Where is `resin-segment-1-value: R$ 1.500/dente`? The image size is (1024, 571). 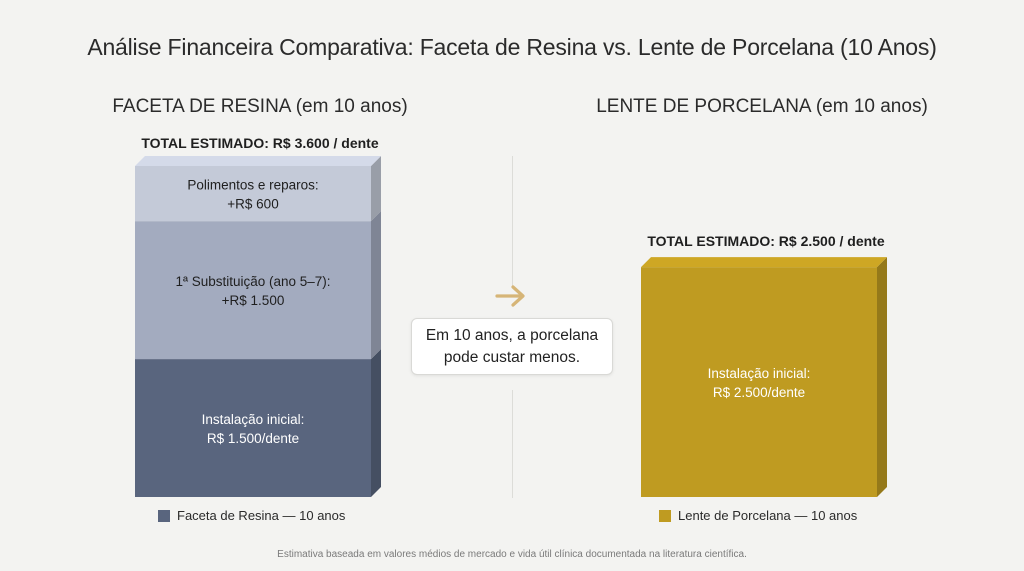
resin-segment-1-value: R$ 1.500/dente is located at coordinates (253, 438).